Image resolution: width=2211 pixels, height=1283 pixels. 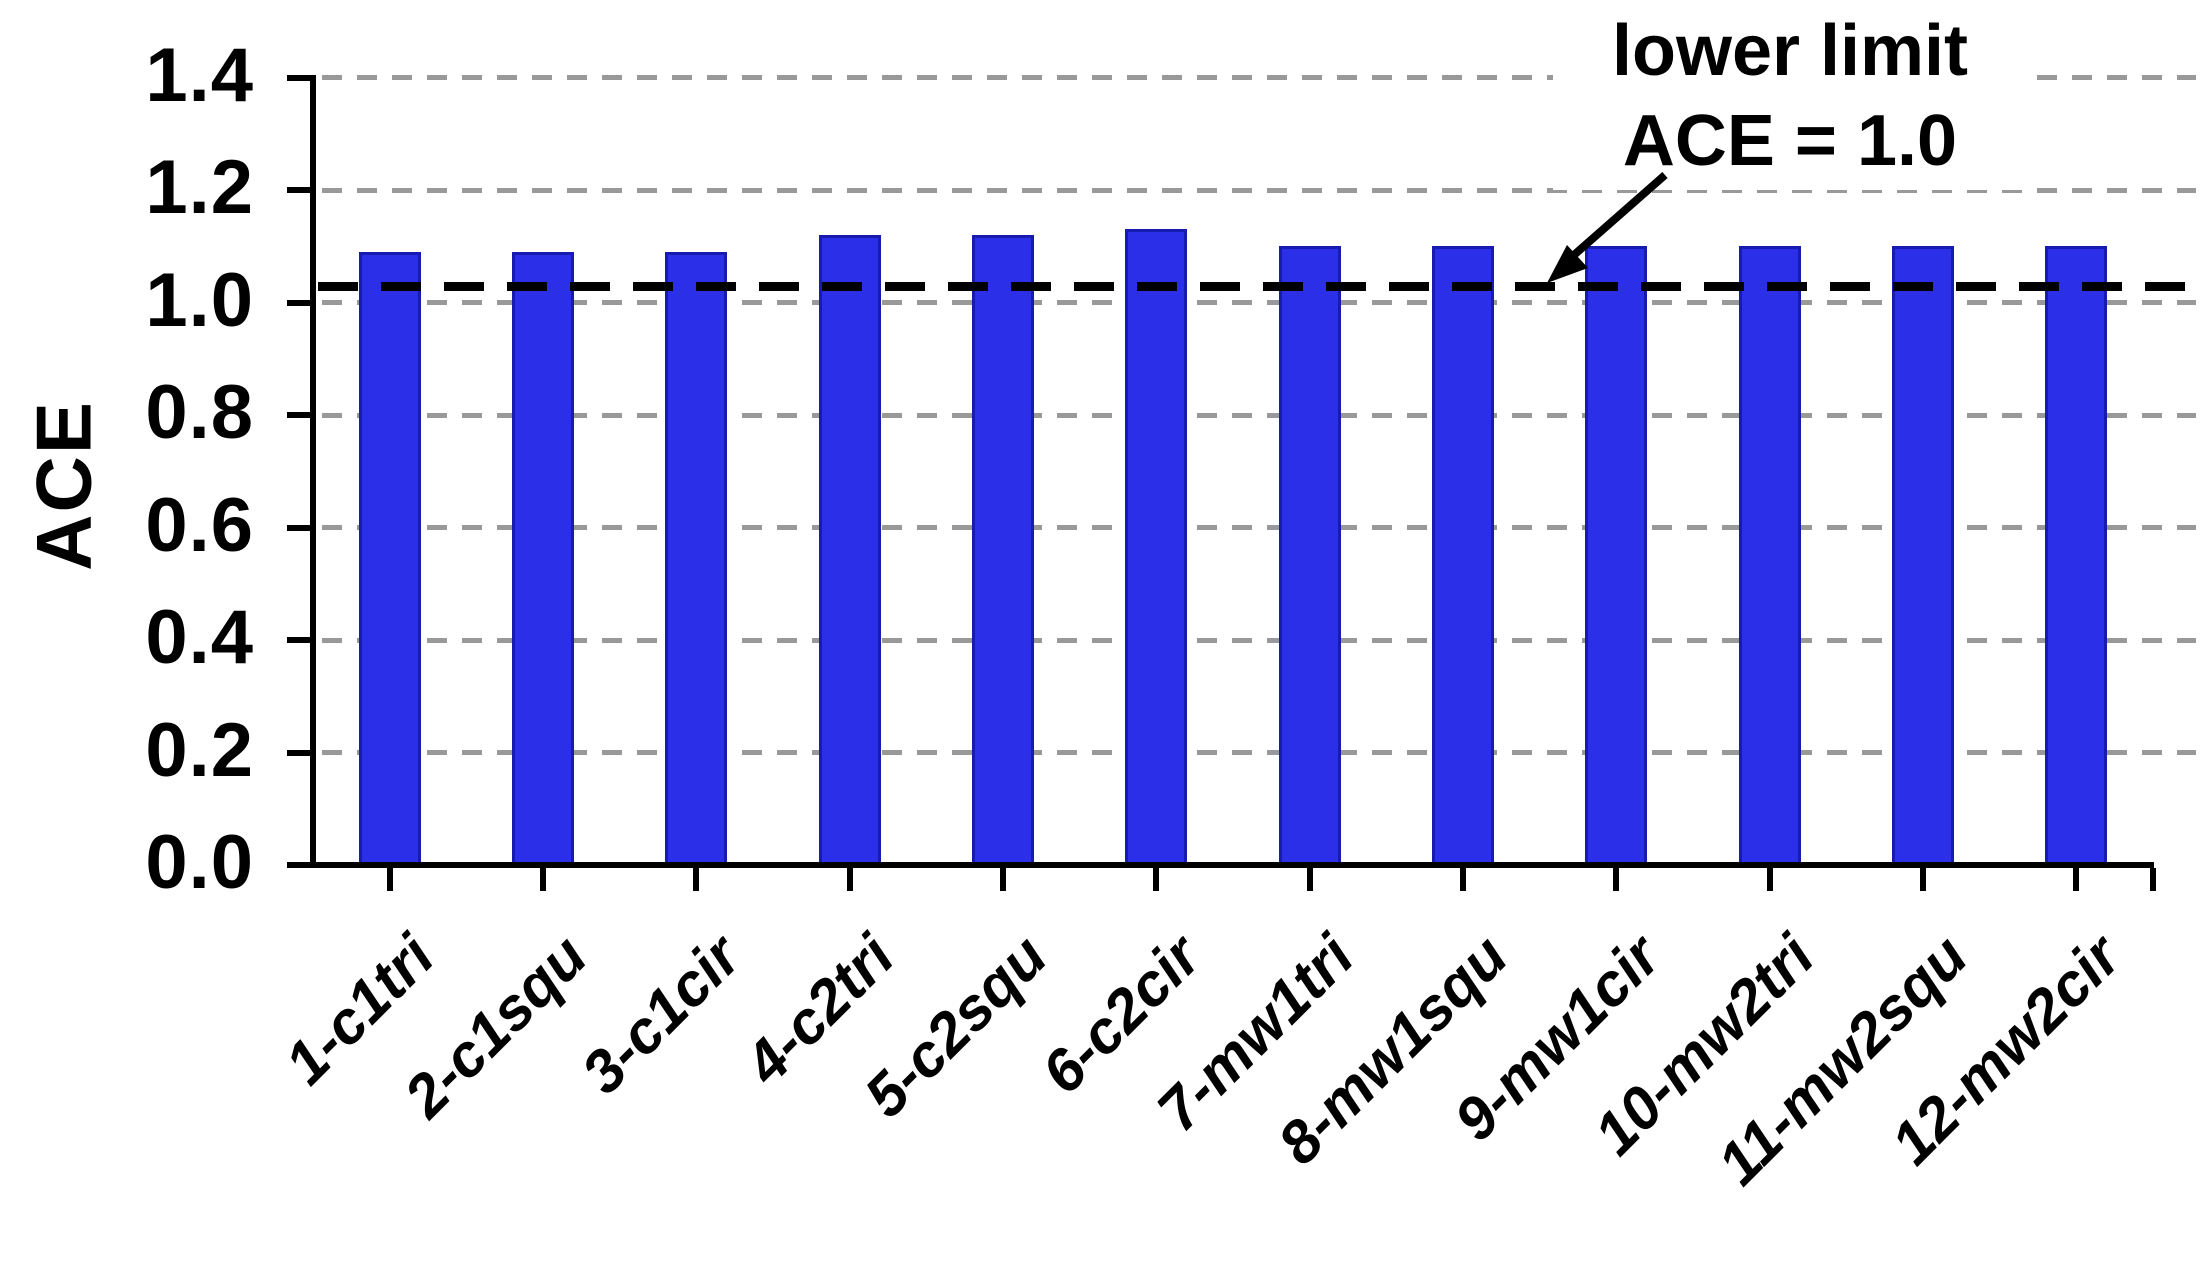 What do you see at coordinates (1616, 556) in the screenshot?
I see `bar-9-mw1cir` at bounding box center [1616, 556].